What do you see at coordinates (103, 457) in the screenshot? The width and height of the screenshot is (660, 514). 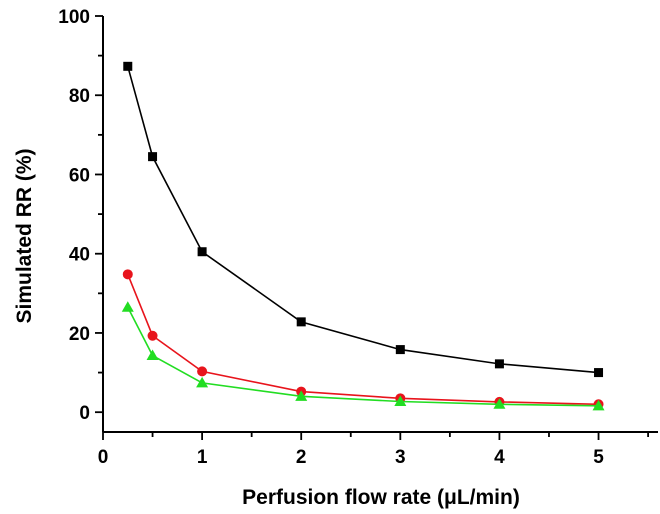 I see `x-tick-label: 0` at bounding box center [103, 457].